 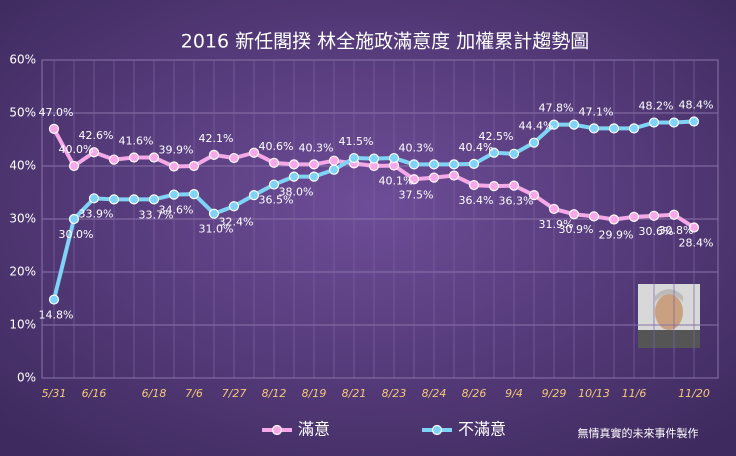 What do you see at coordinates (176, 150) in the screenshot?
I see `data-label: 39.9%` at bounding box center [176, 150].